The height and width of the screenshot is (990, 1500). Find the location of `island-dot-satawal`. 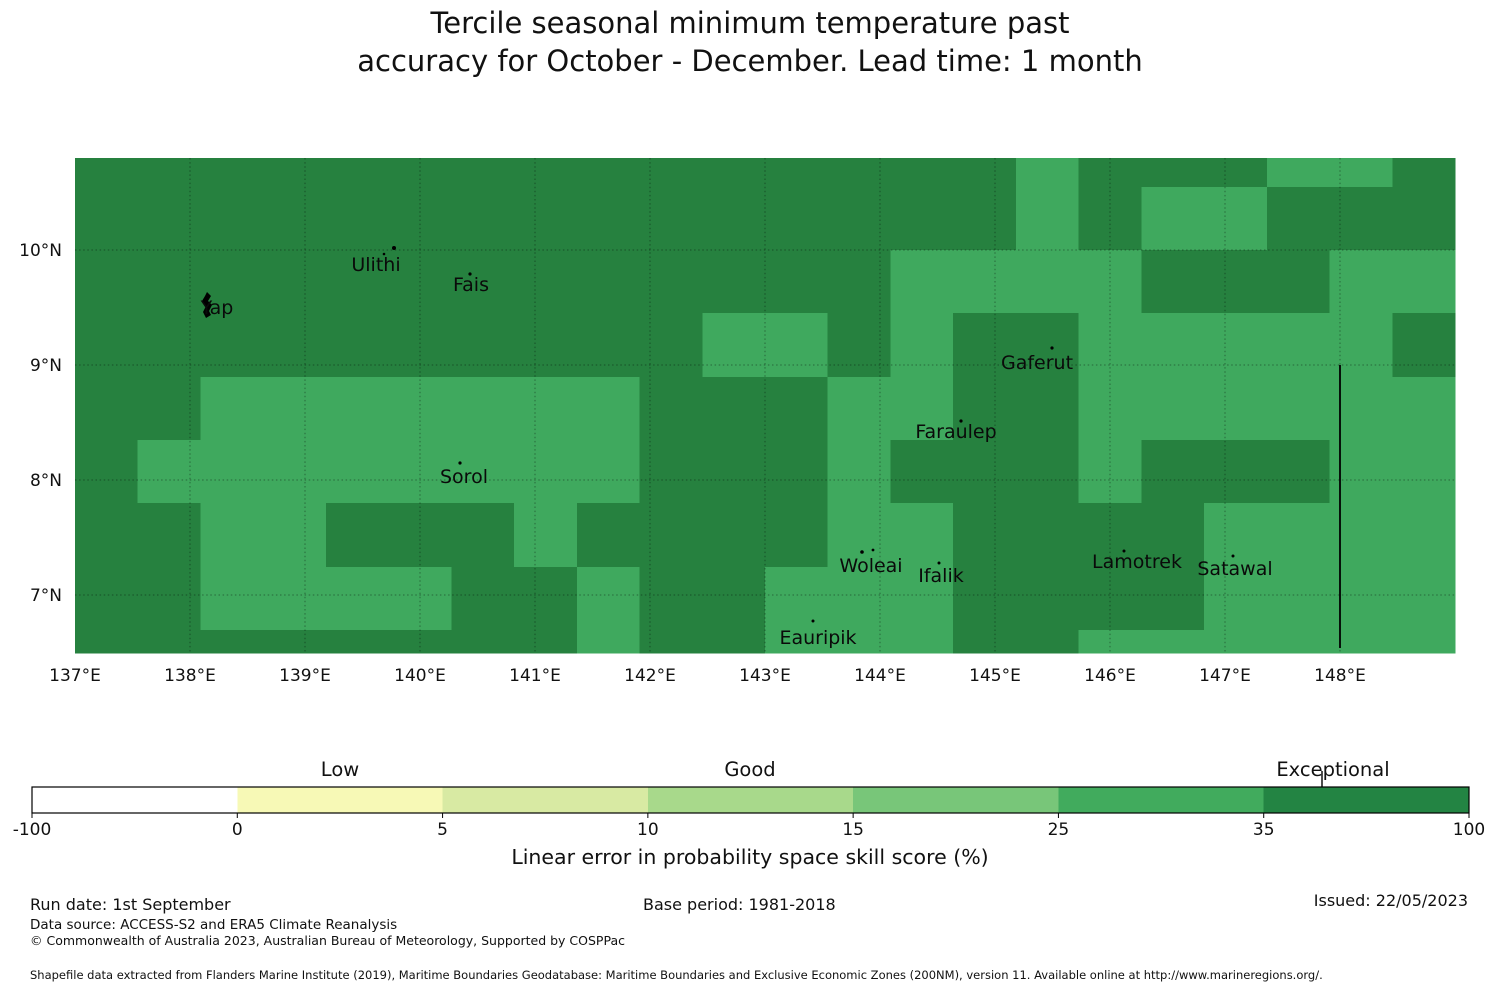

island-dot-satawal is located at coordinates (1233, 556).